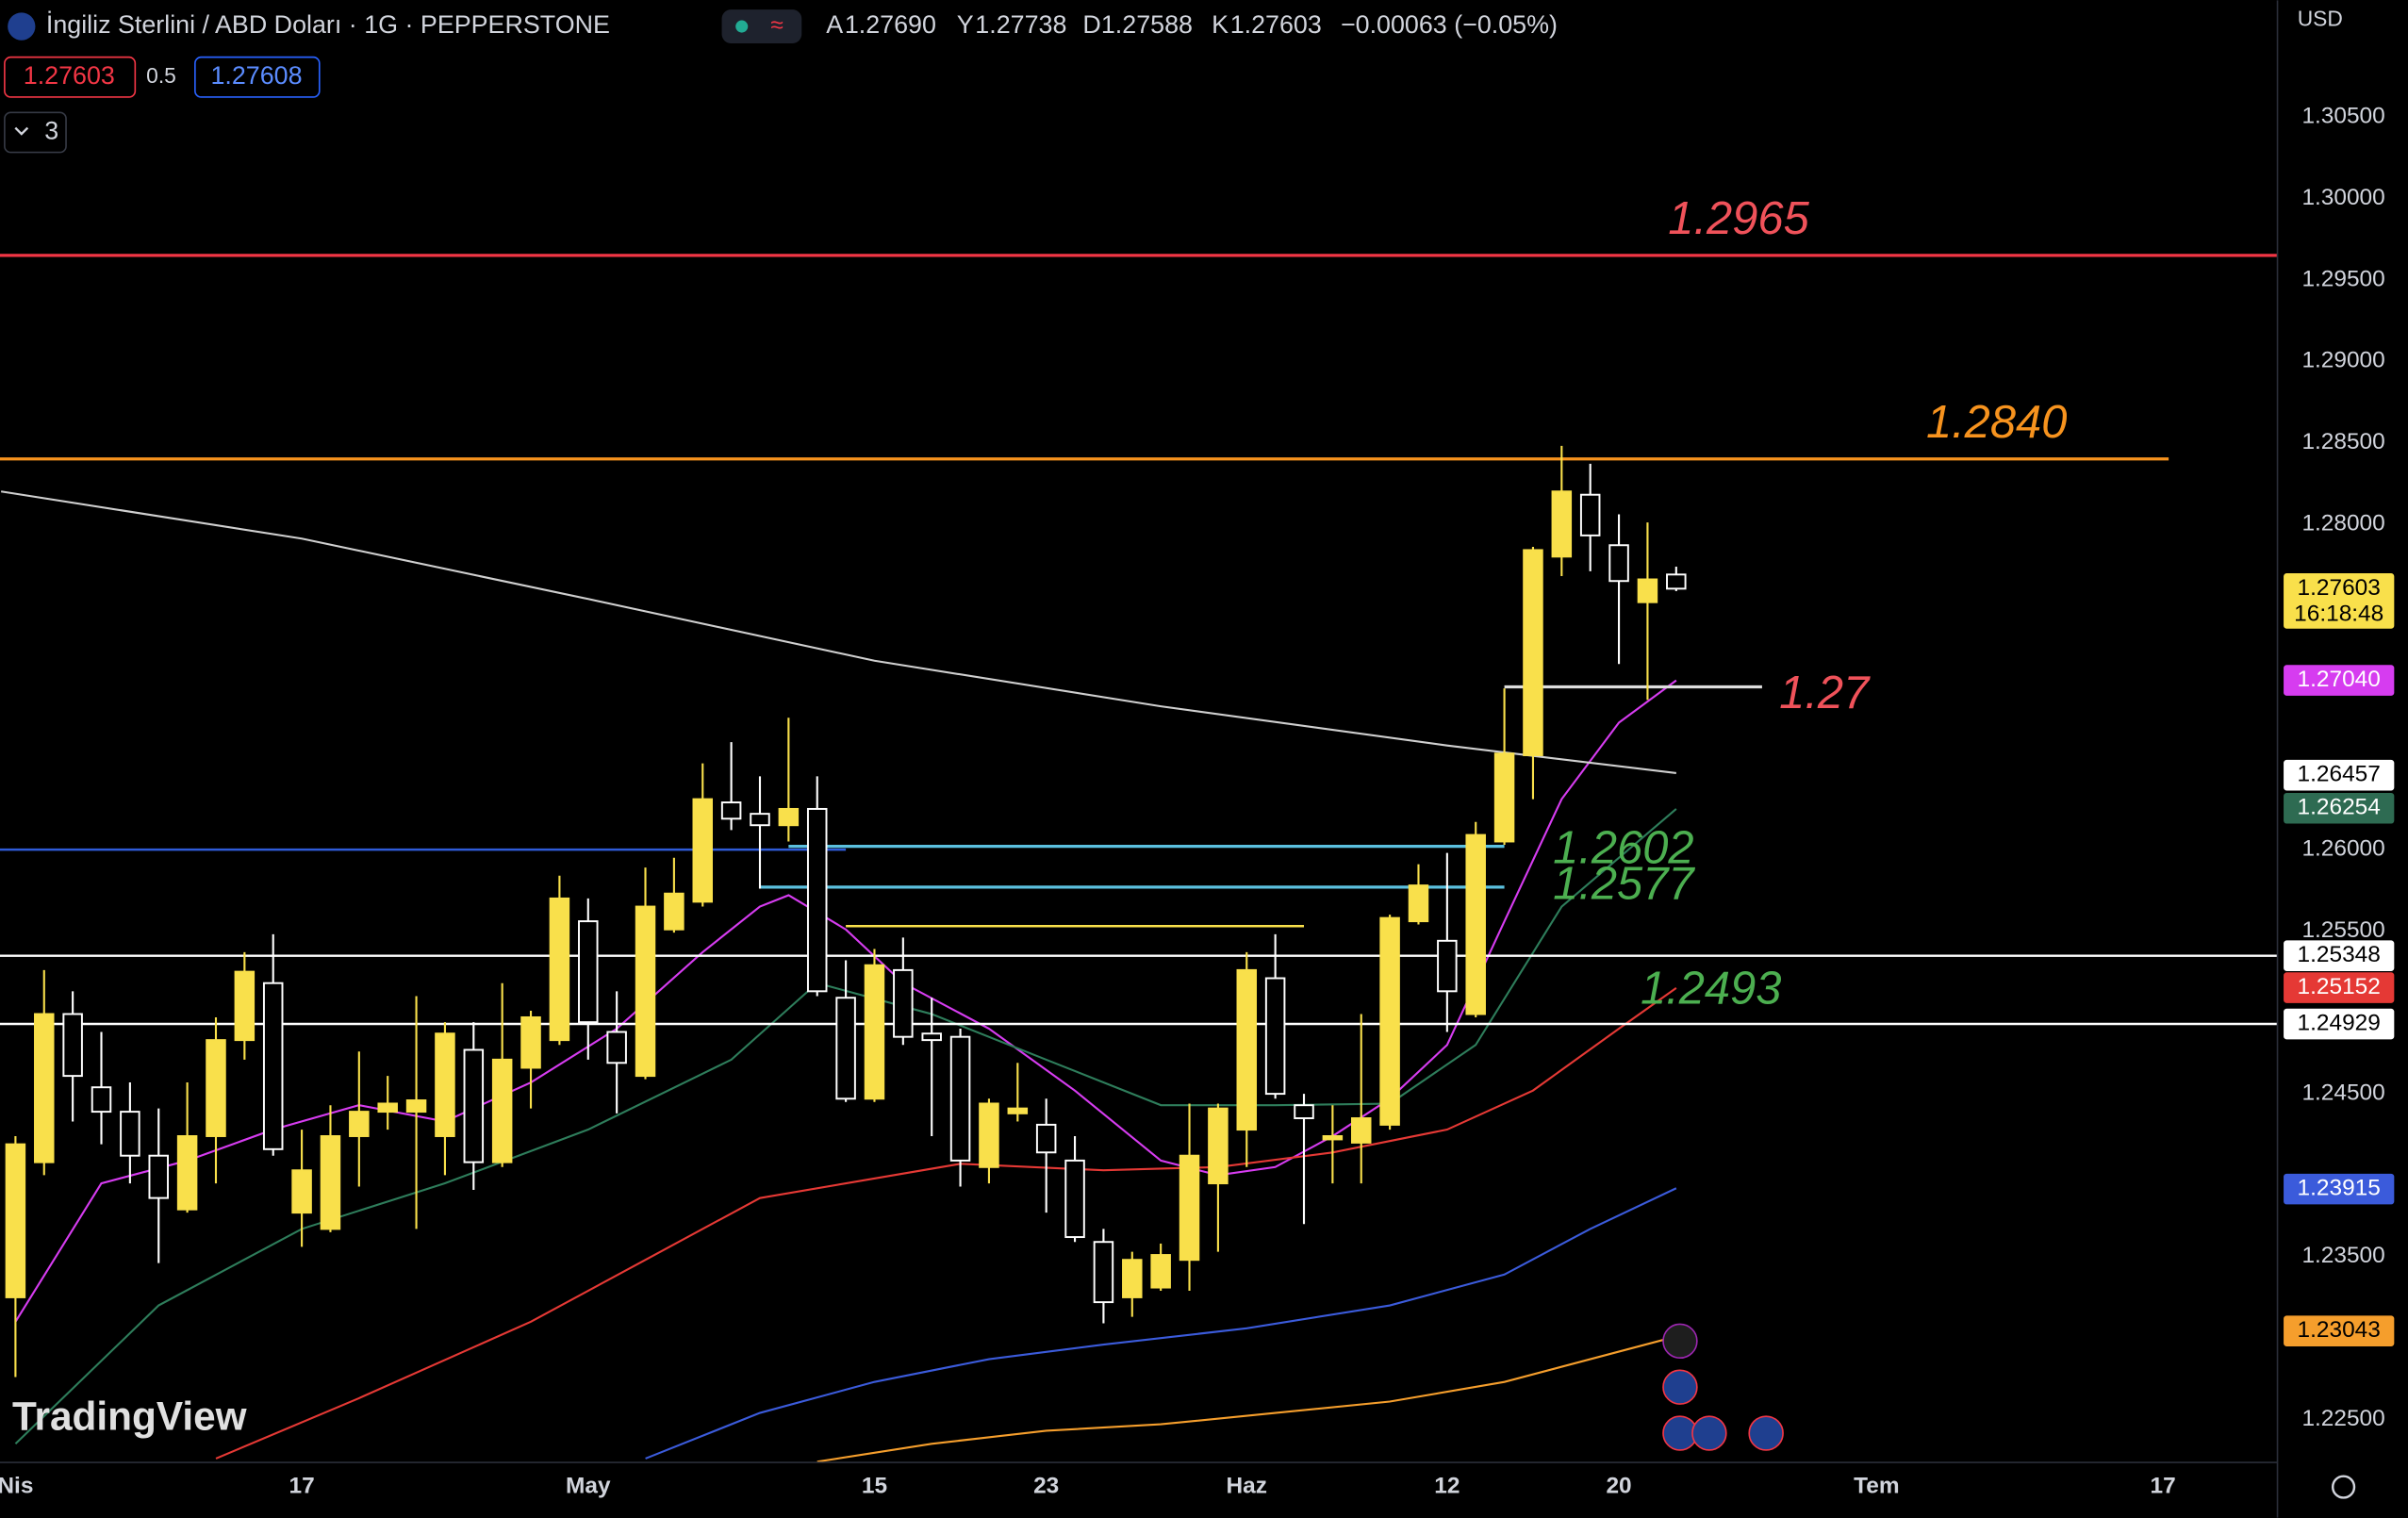 The width and height of the screenshot is (2408, 1518). I want to click on ohlc-key: K, so click(1220, 24).